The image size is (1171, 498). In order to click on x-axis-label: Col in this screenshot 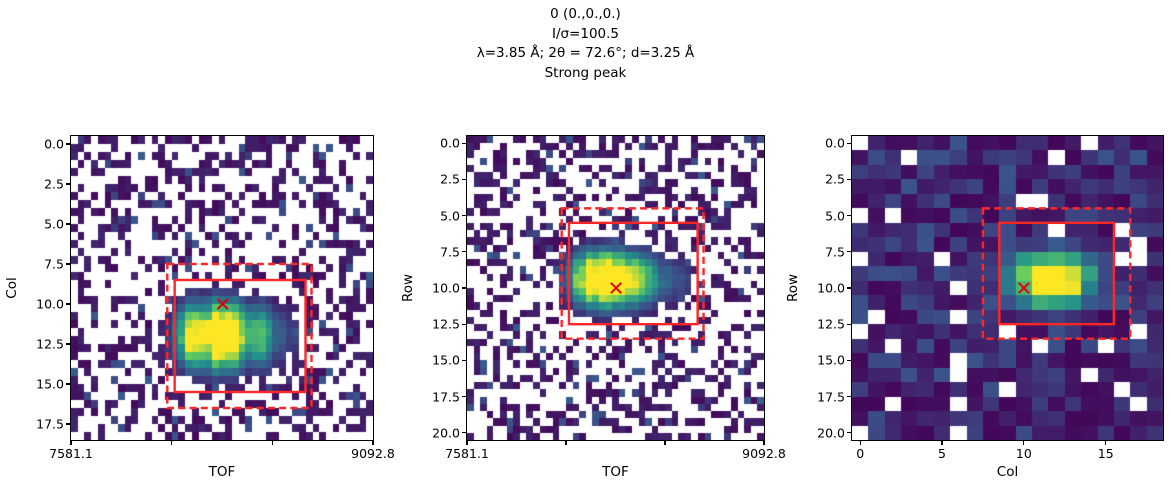, I will do `click(1007, 472)`.